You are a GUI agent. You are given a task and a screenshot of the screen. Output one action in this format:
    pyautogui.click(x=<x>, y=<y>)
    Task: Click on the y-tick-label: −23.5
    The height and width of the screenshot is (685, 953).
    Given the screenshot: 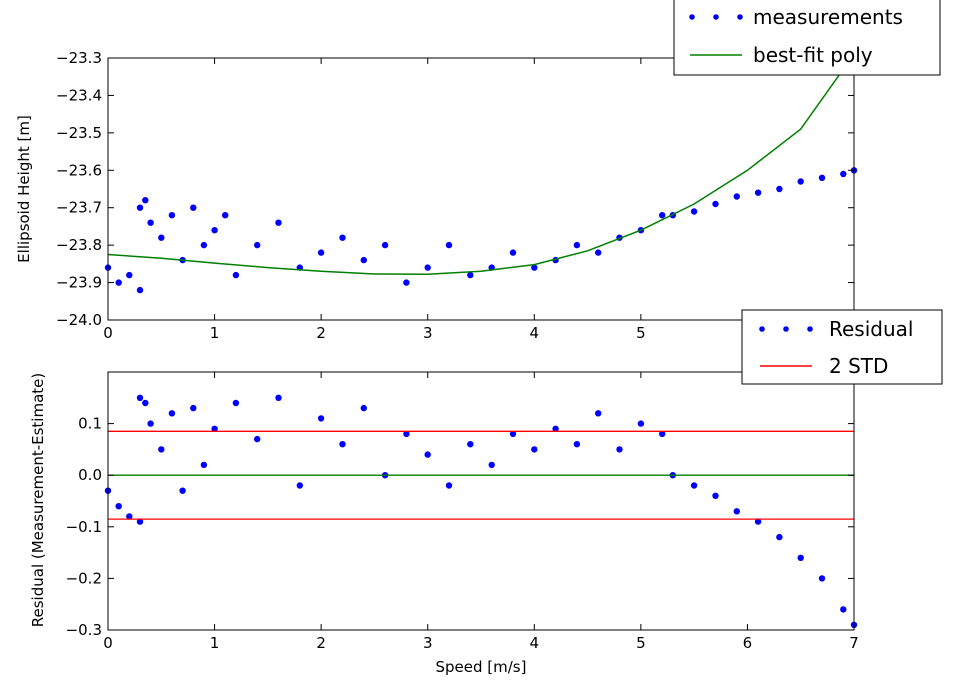 What is the action you would take?
    pyautogui.click(x=79, y=133)
    